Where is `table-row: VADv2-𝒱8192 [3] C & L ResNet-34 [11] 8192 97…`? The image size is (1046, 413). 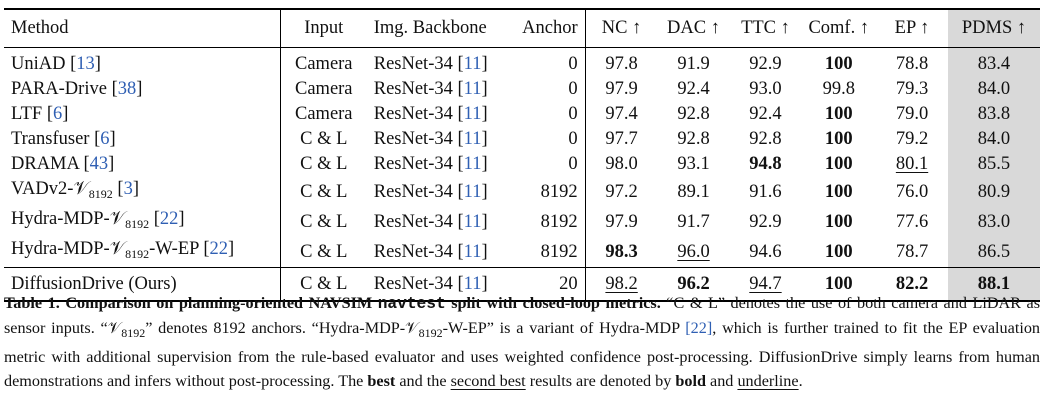 table-row: VADv2-𝒱8192 [3] C & L ResNet-34 [11] 8192 97… is located at coordinates (522, 192).